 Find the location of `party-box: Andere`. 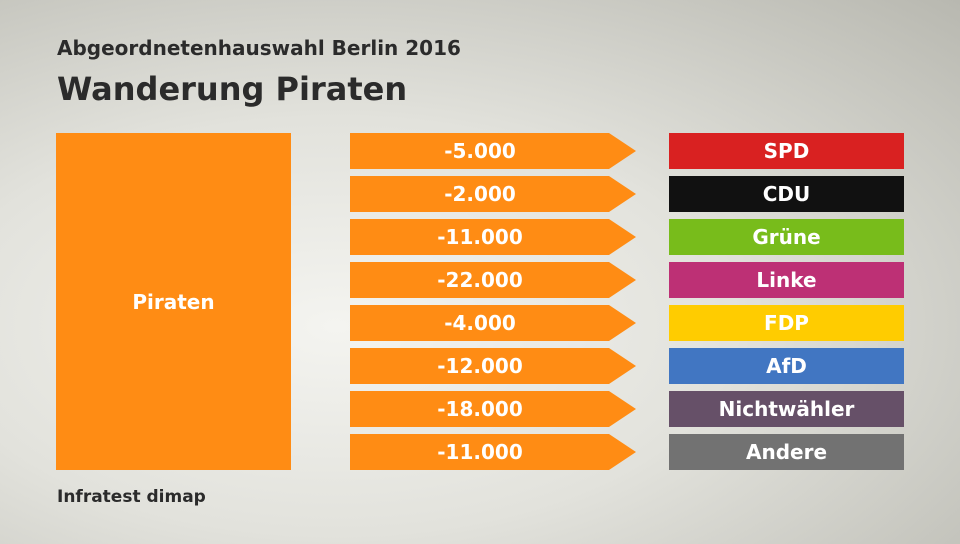

party-box: Andere is located at coordinates (786, 452).